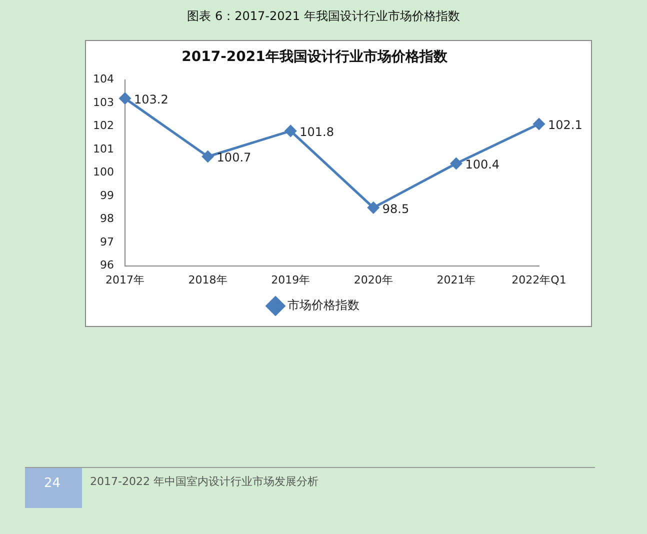 The width and height of the screenshot is (647, 534). Describe the element at coordinates (103, 172) in the screenshot. I see `y-tick-label: 100` at that location.